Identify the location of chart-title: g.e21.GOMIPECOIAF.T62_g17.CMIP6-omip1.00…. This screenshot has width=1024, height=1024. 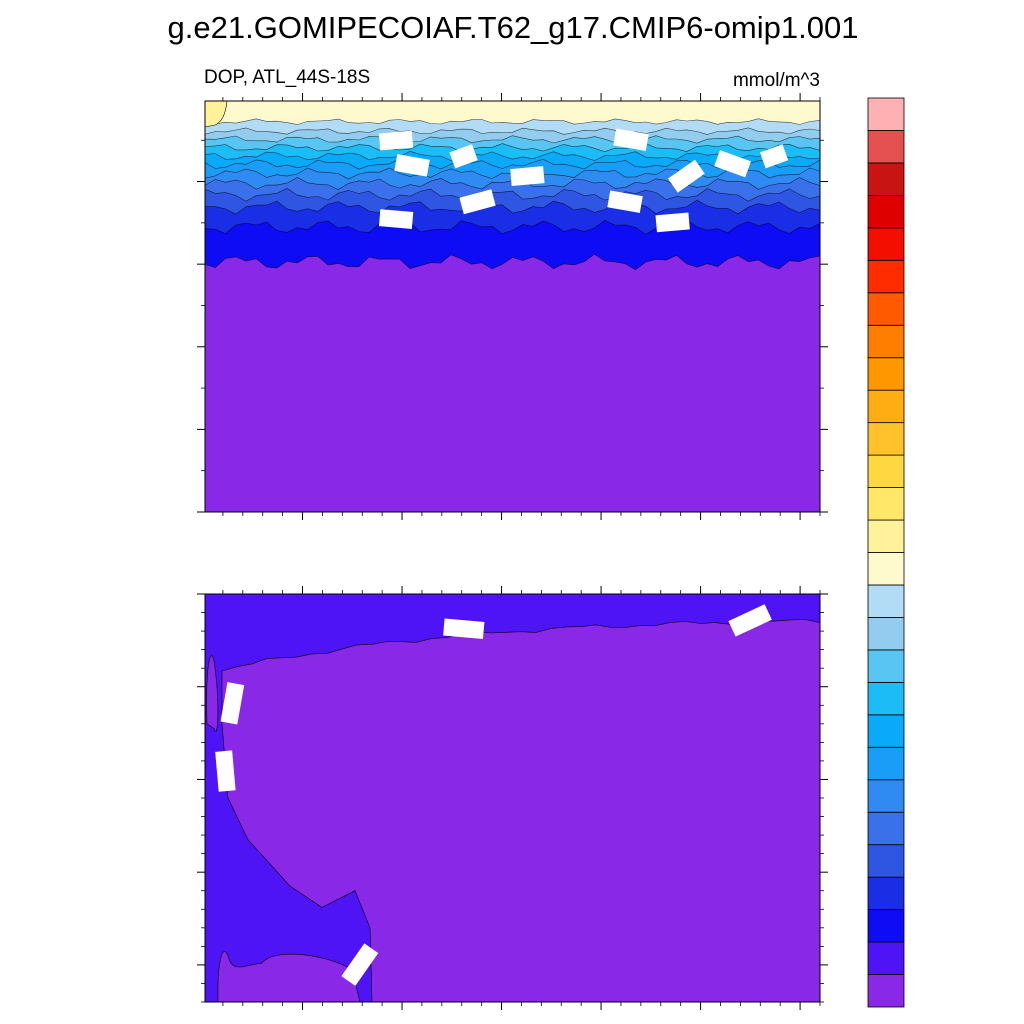
(513, 27).